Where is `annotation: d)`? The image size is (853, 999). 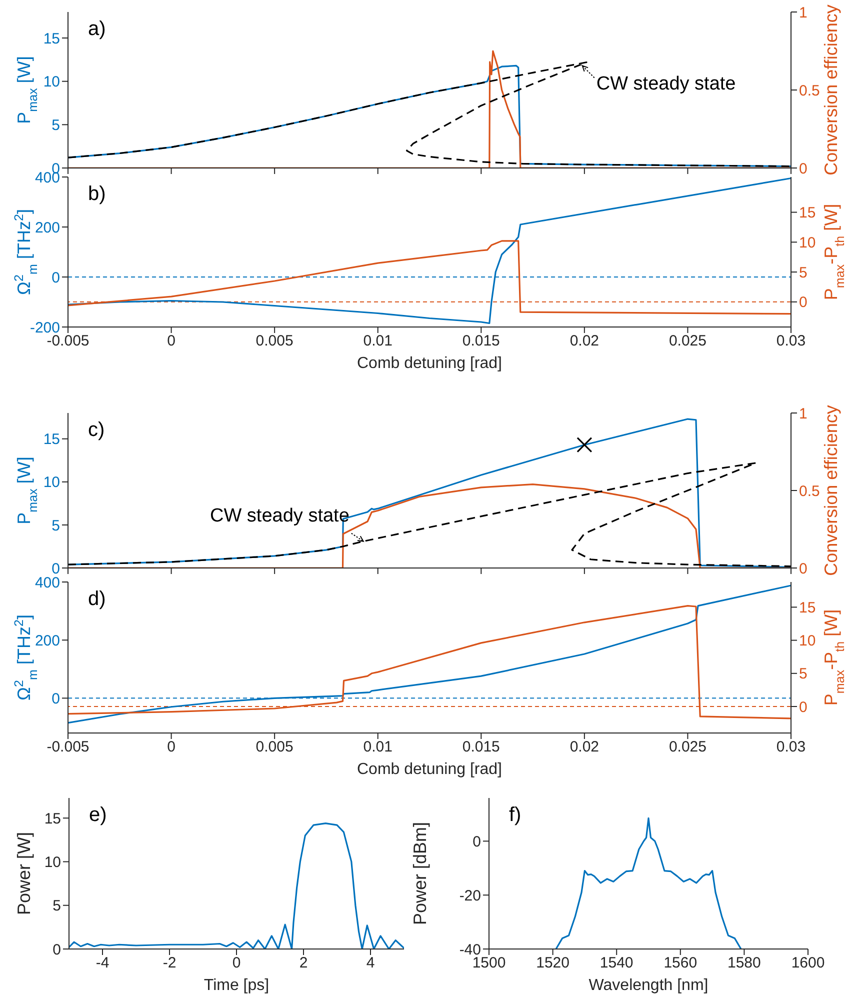
annotation: d) is located at coordinates (97, 599).